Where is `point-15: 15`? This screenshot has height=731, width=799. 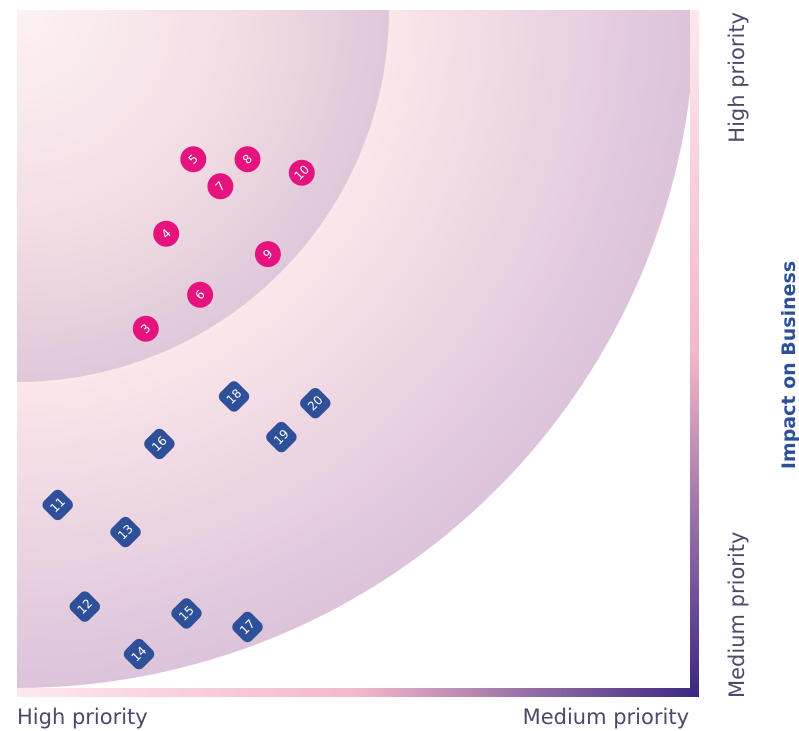 point-15: 15 is located at coordinates (186, 613).